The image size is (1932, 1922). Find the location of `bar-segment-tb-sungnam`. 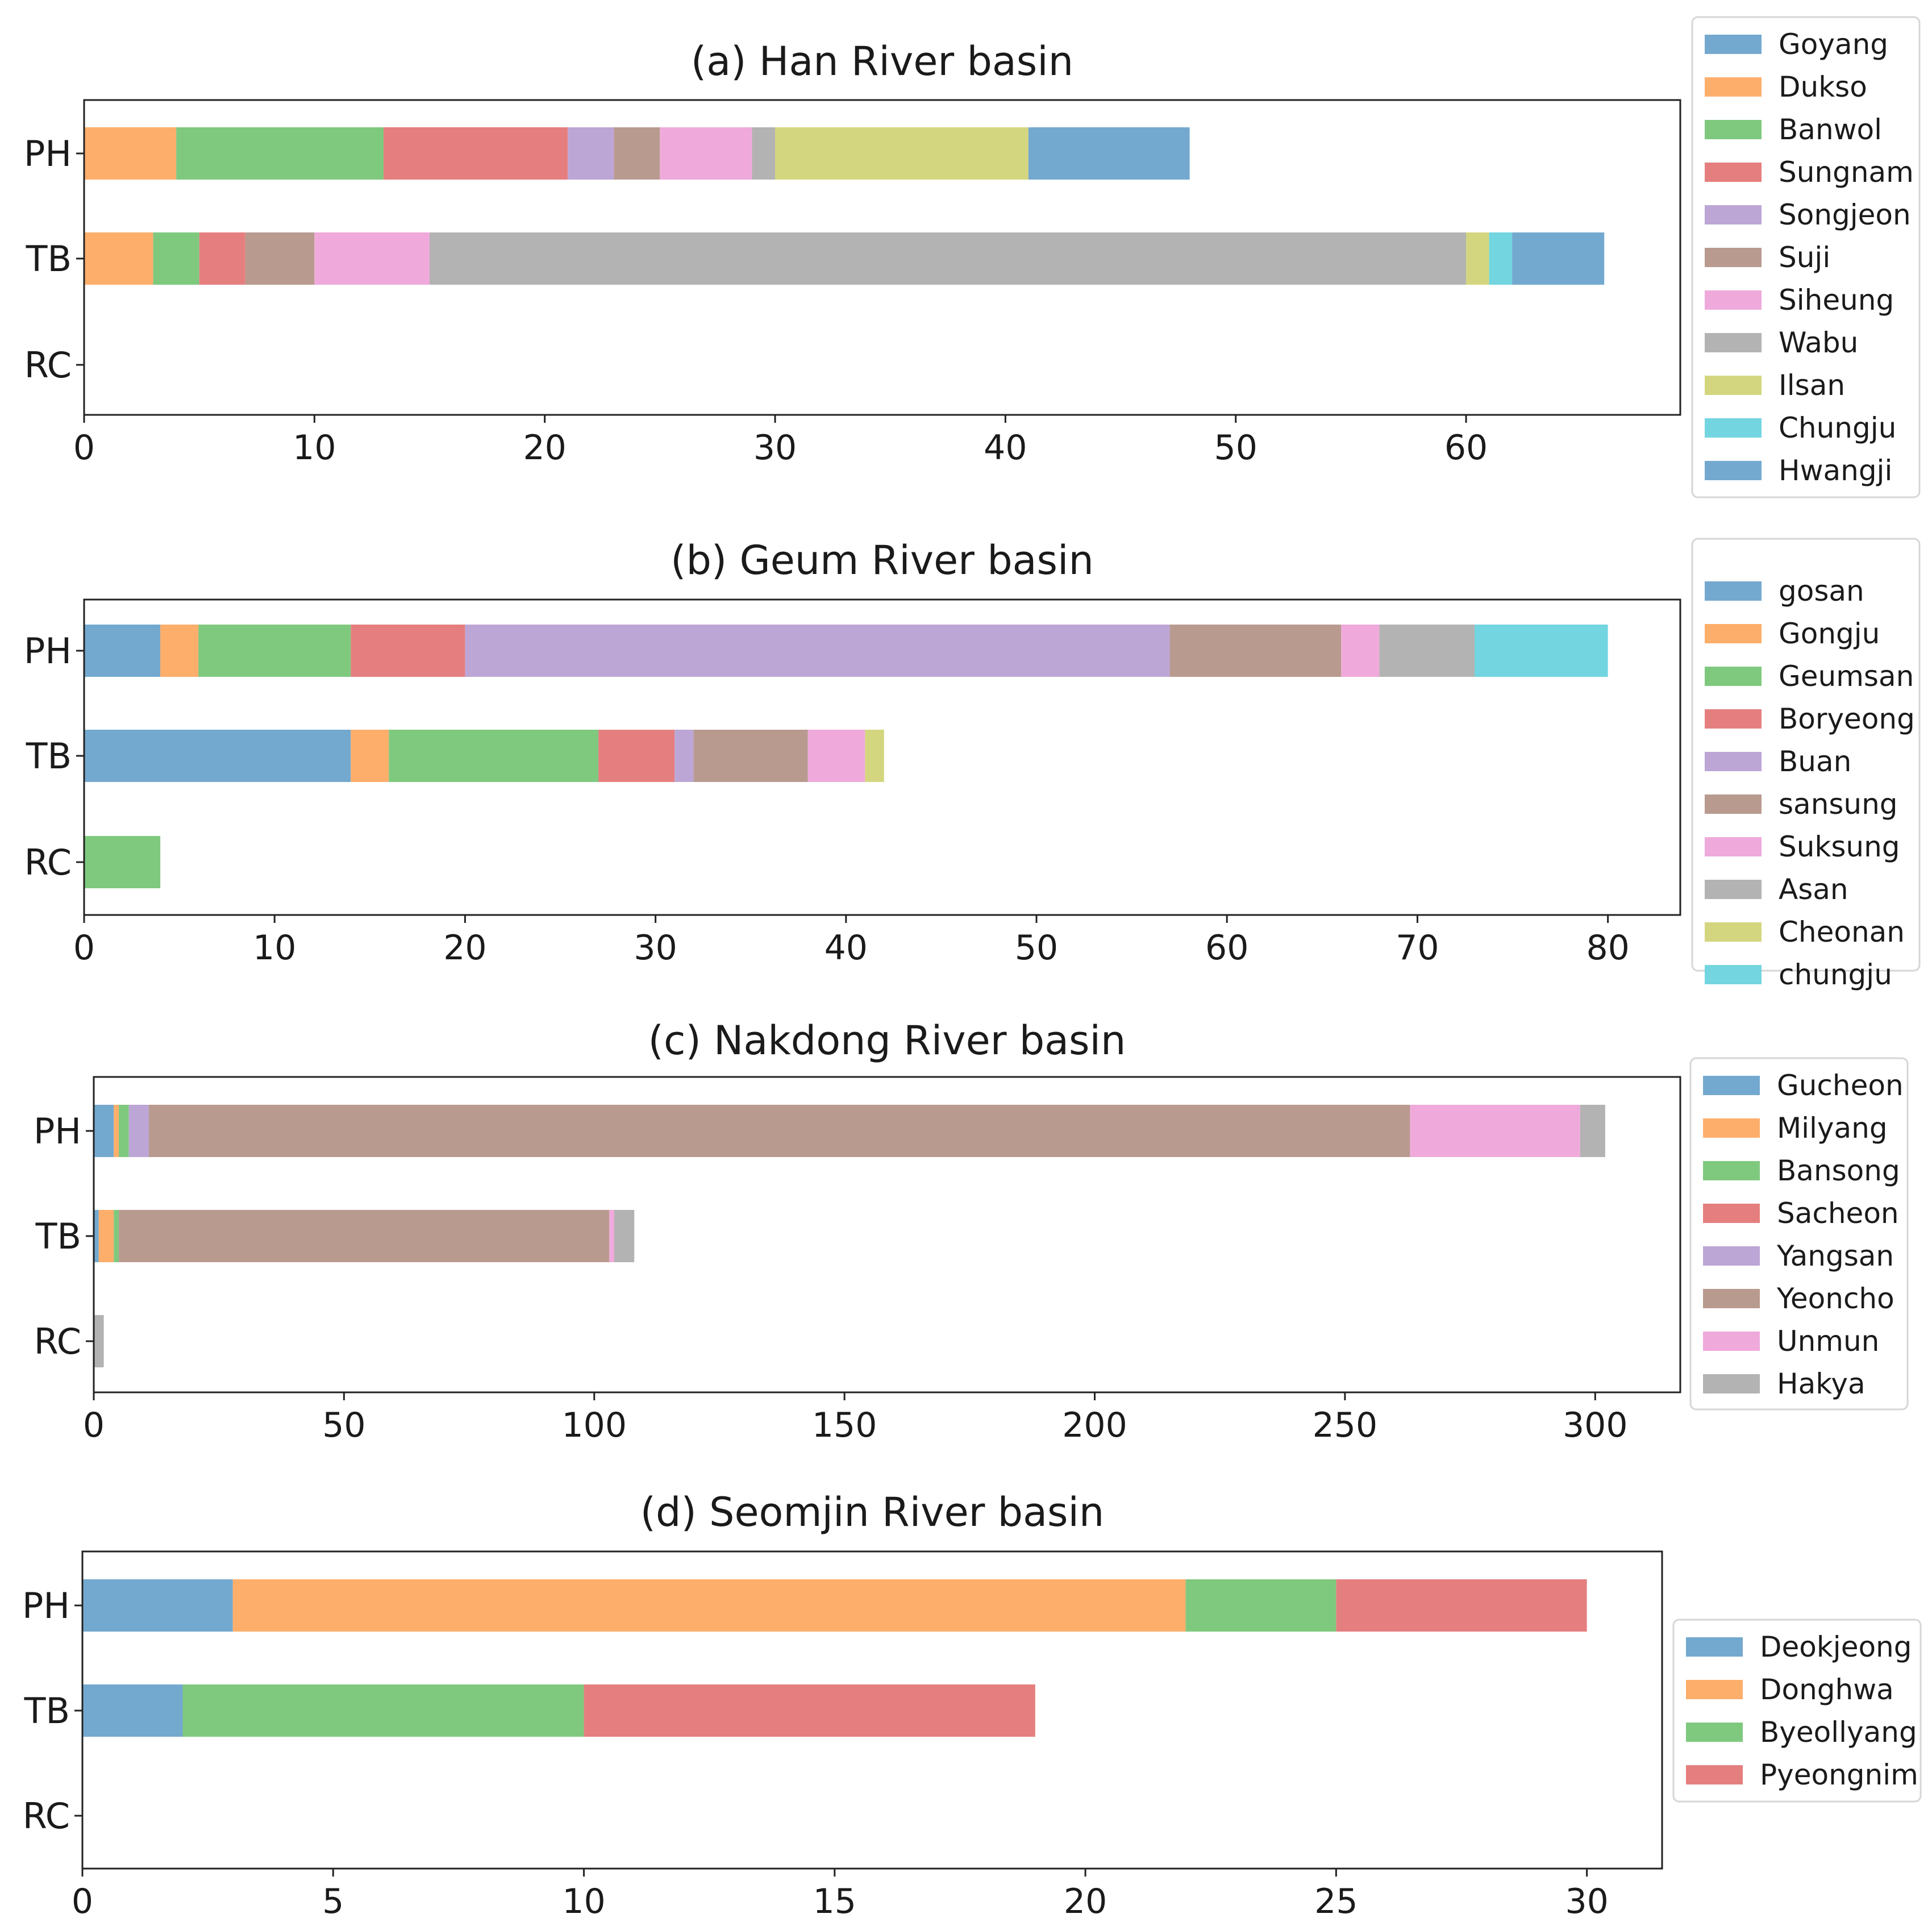

bar-segment-tb-sungnam is located at coordinates (222, 258).